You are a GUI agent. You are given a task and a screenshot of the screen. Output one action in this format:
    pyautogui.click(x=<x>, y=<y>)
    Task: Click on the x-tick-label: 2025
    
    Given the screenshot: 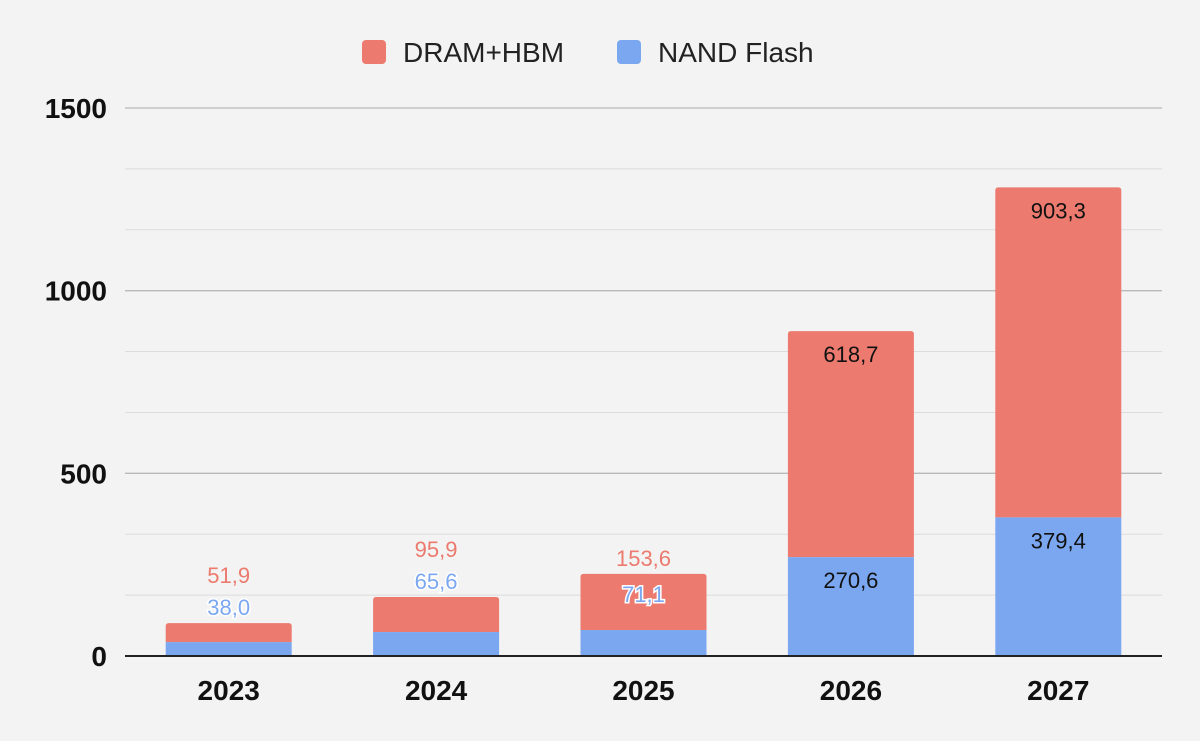 What is the action you would take?
    pyautogui.click(x=643, y=690)
    